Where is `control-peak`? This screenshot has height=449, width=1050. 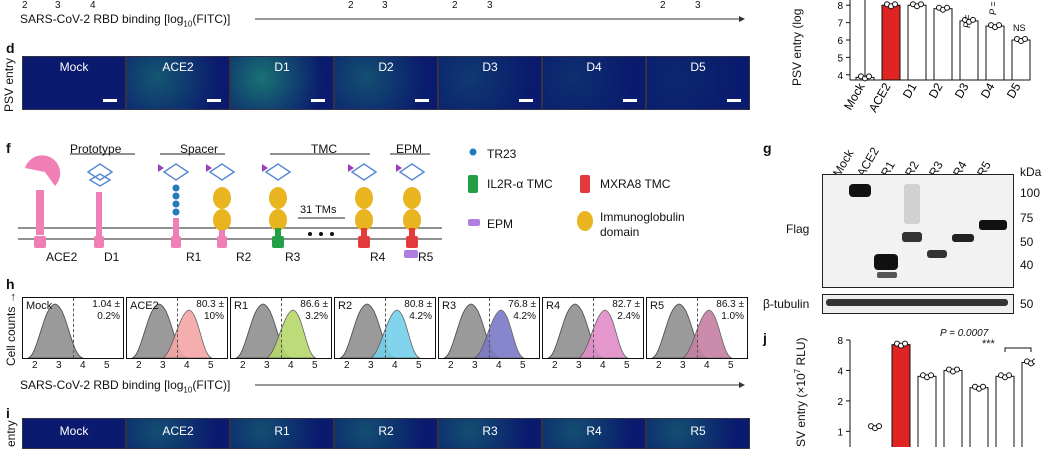 control-peak is located at coordinates (55, 330).